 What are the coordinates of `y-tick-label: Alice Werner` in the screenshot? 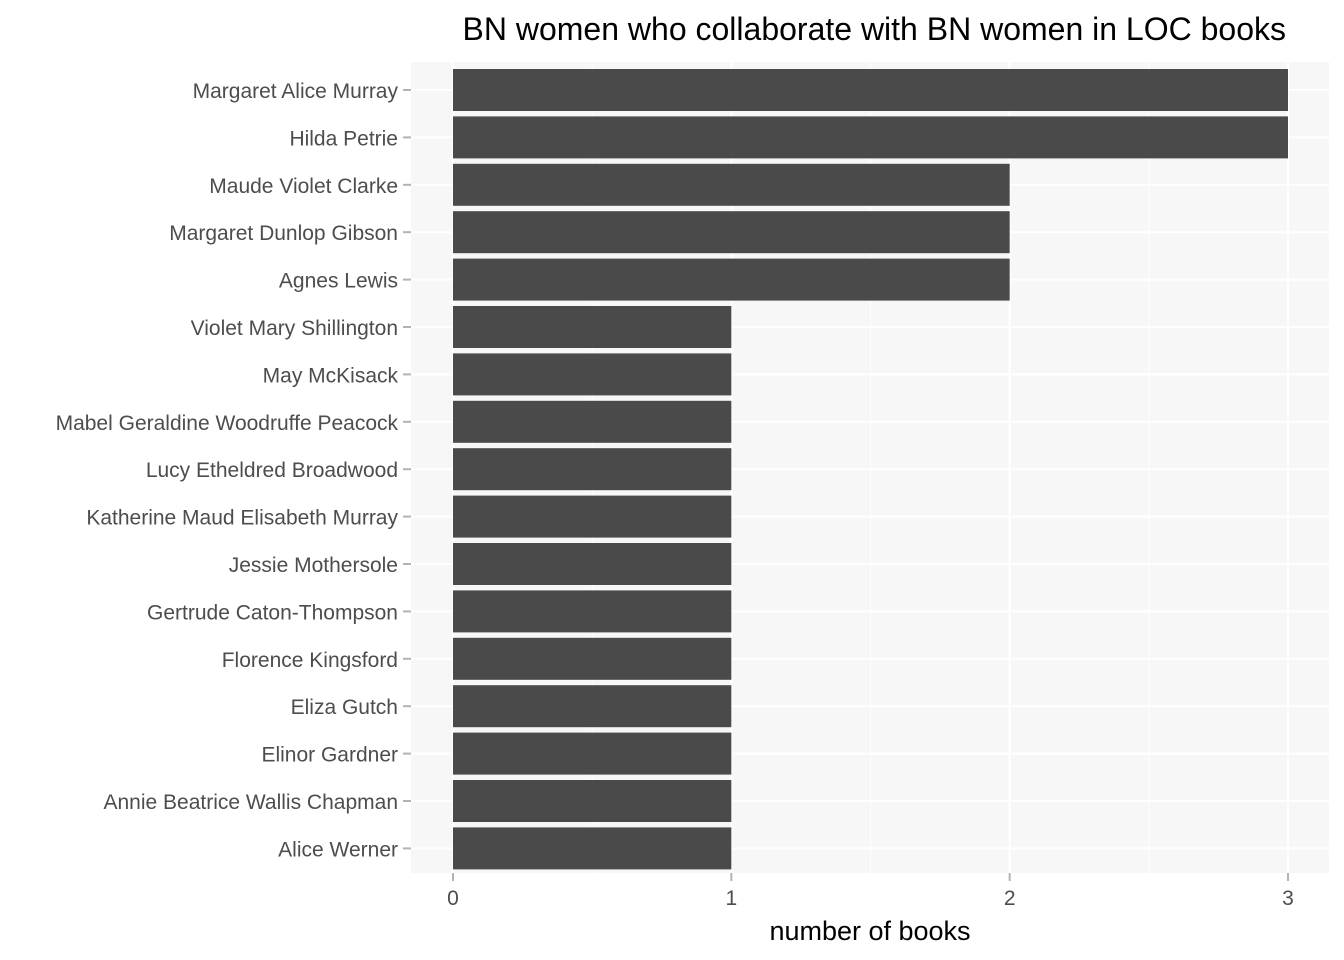 It's located at (338, 849).